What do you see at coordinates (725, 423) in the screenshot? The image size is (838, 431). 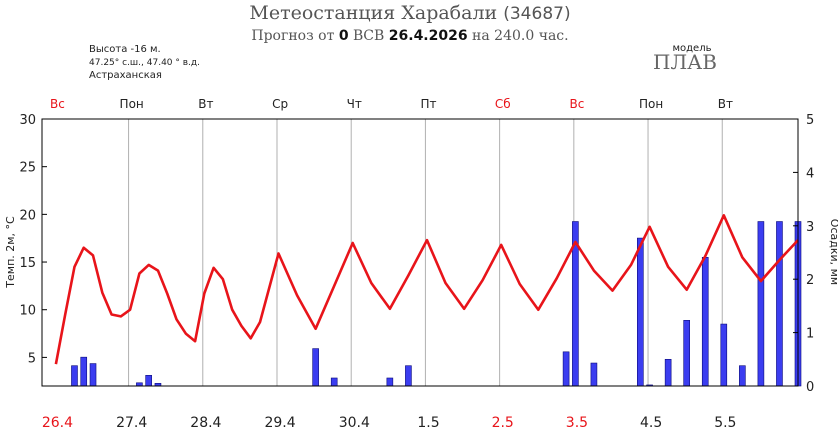 I see `date-label: 5.5` at bounding box center [725, 423].